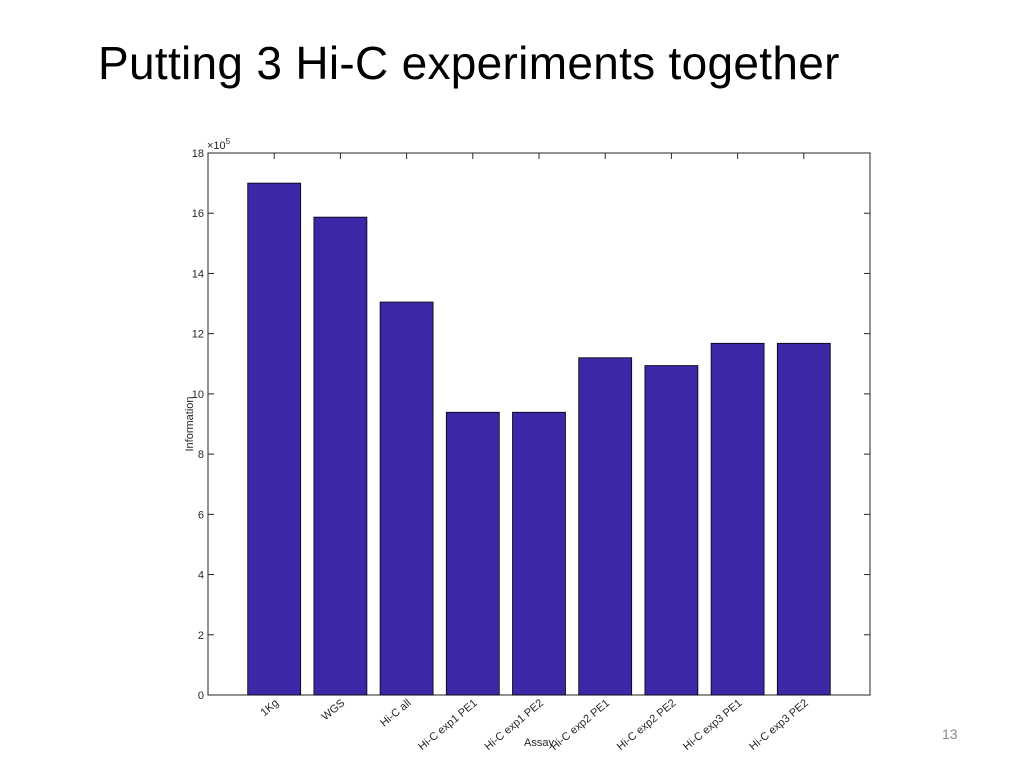  What do you see at coordinates (201, 576) in the screenshot?
I see `y-tick-label: 4` at bounding box center [201, 576].